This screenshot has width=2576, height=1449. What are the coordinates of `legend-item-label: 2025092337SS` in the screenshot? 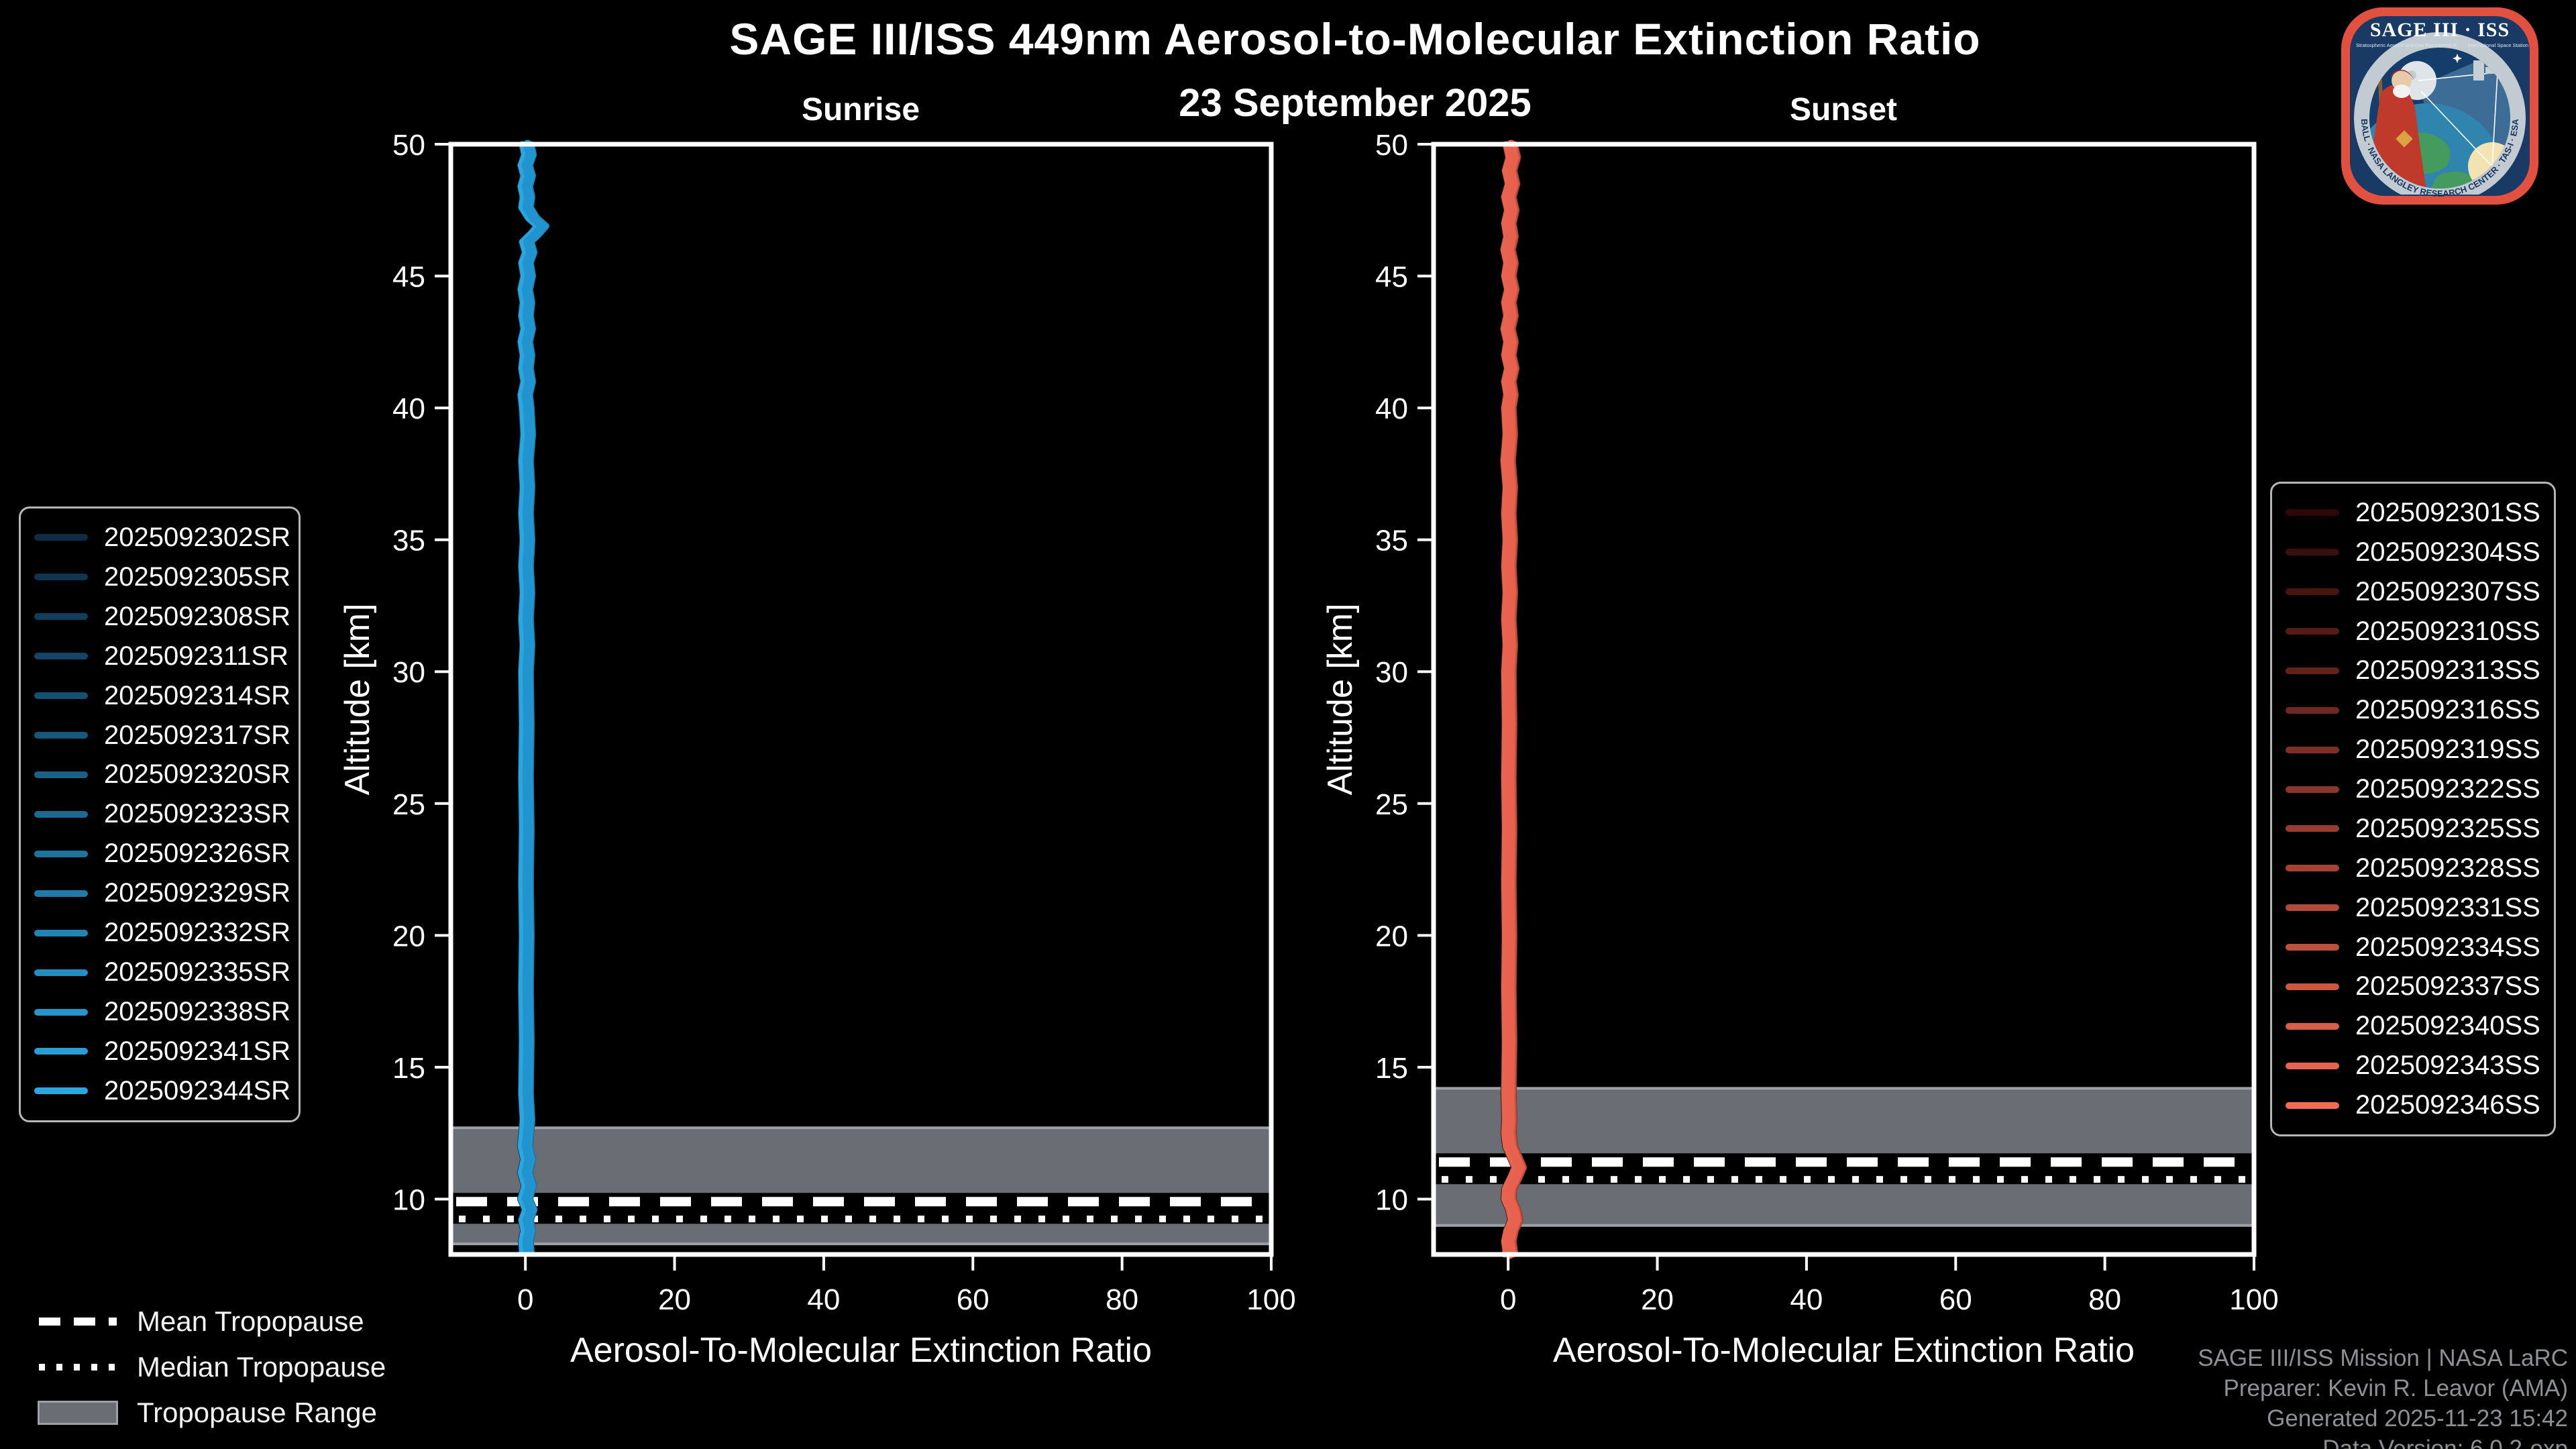 It's located at (2447, 986).